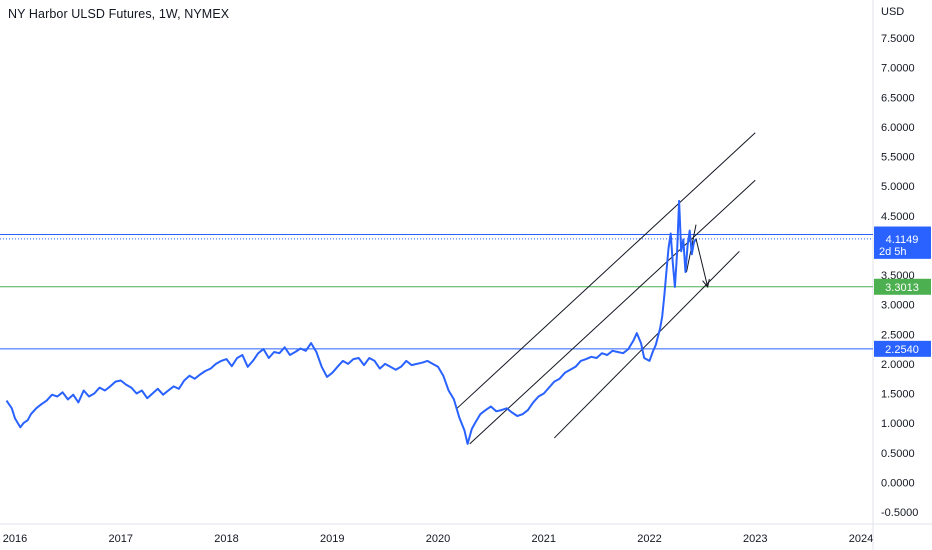 Image resolution: width=932 pixels, height=550 pixels. What do you see at coordinates (898, 454) in the screenshot?
I see `y-tick-label: 0.5000` at bounding box center [898, 454].